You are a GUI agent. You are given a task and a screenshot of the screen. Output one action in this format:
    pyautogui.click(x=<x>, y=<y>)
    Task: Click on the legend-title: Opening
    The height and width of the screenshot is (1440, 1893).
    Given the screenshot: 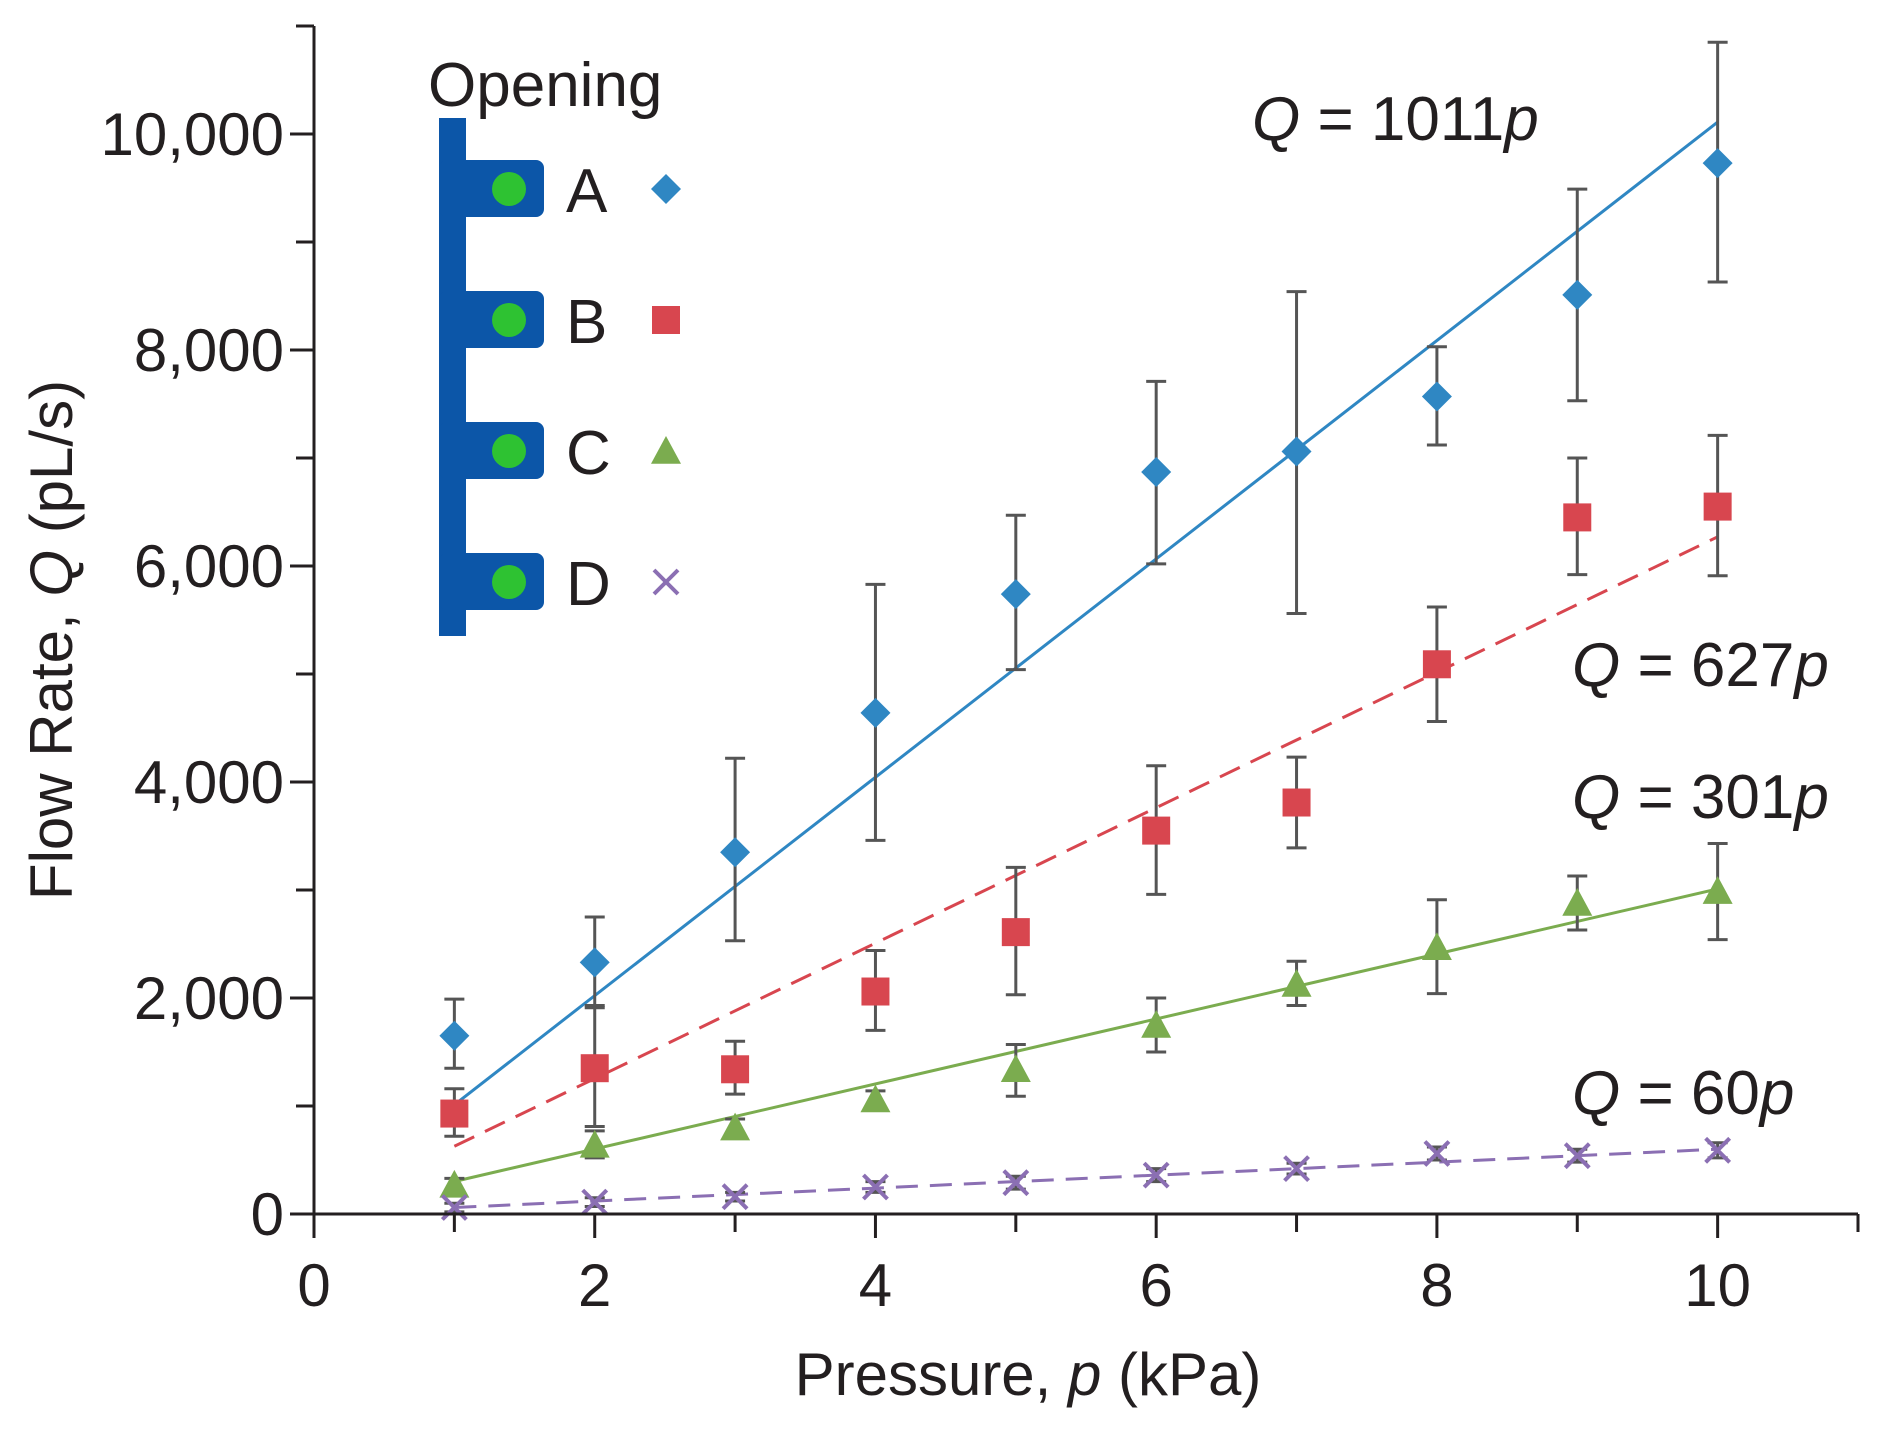 What is the action you would take?
    pyautogui.click(x=545, y=85)
    